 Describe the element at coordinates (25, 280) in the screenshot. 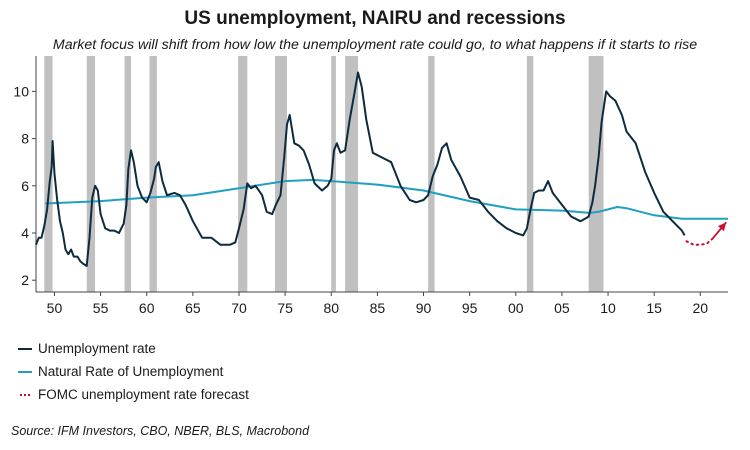

I see `y-tick-label-0: 2` at that location.